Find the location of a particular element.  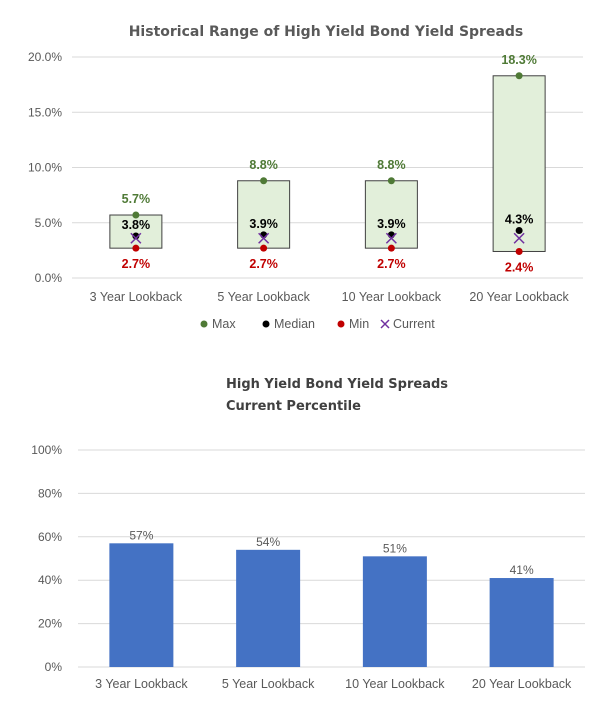

bar-value-label: 54% is located at coordinates (268, 542).